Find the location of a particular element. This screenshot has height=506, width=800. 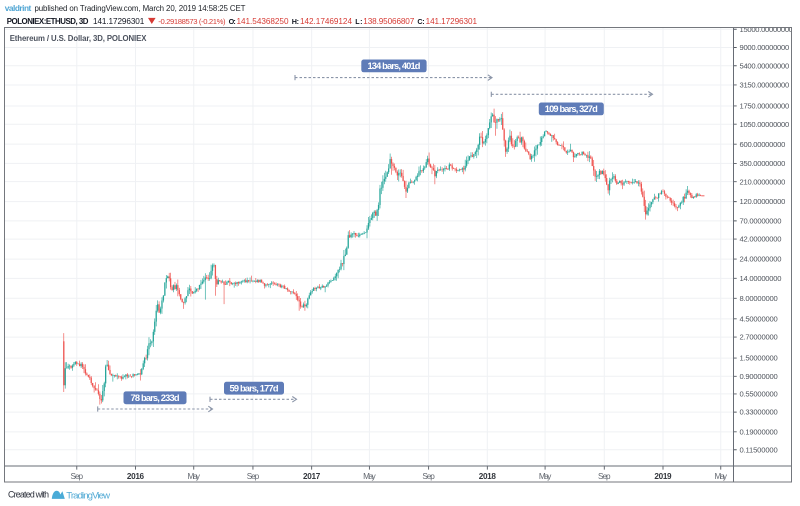

svg-text: 2019 is located at coordinates (663, 476).